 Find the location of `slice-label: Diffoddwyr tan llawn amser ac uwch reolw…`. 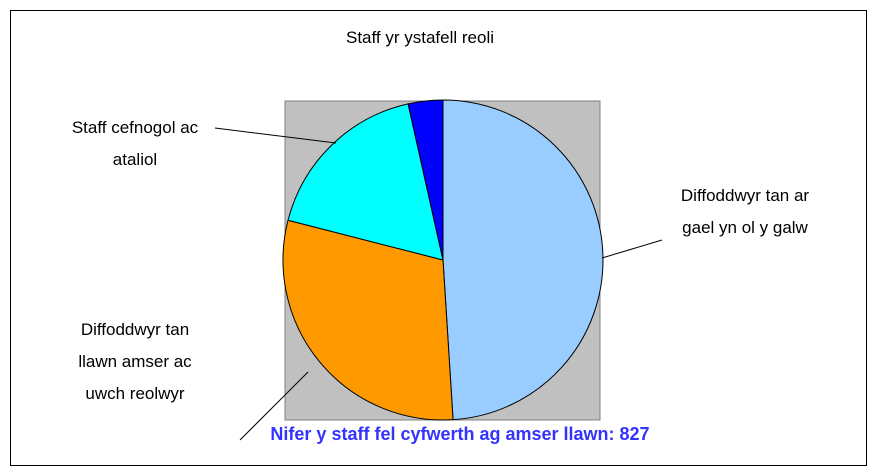

slice-label: Diffoddwyr tan llawn amser ac uwch reolw… is located at coordinates (135, 361).